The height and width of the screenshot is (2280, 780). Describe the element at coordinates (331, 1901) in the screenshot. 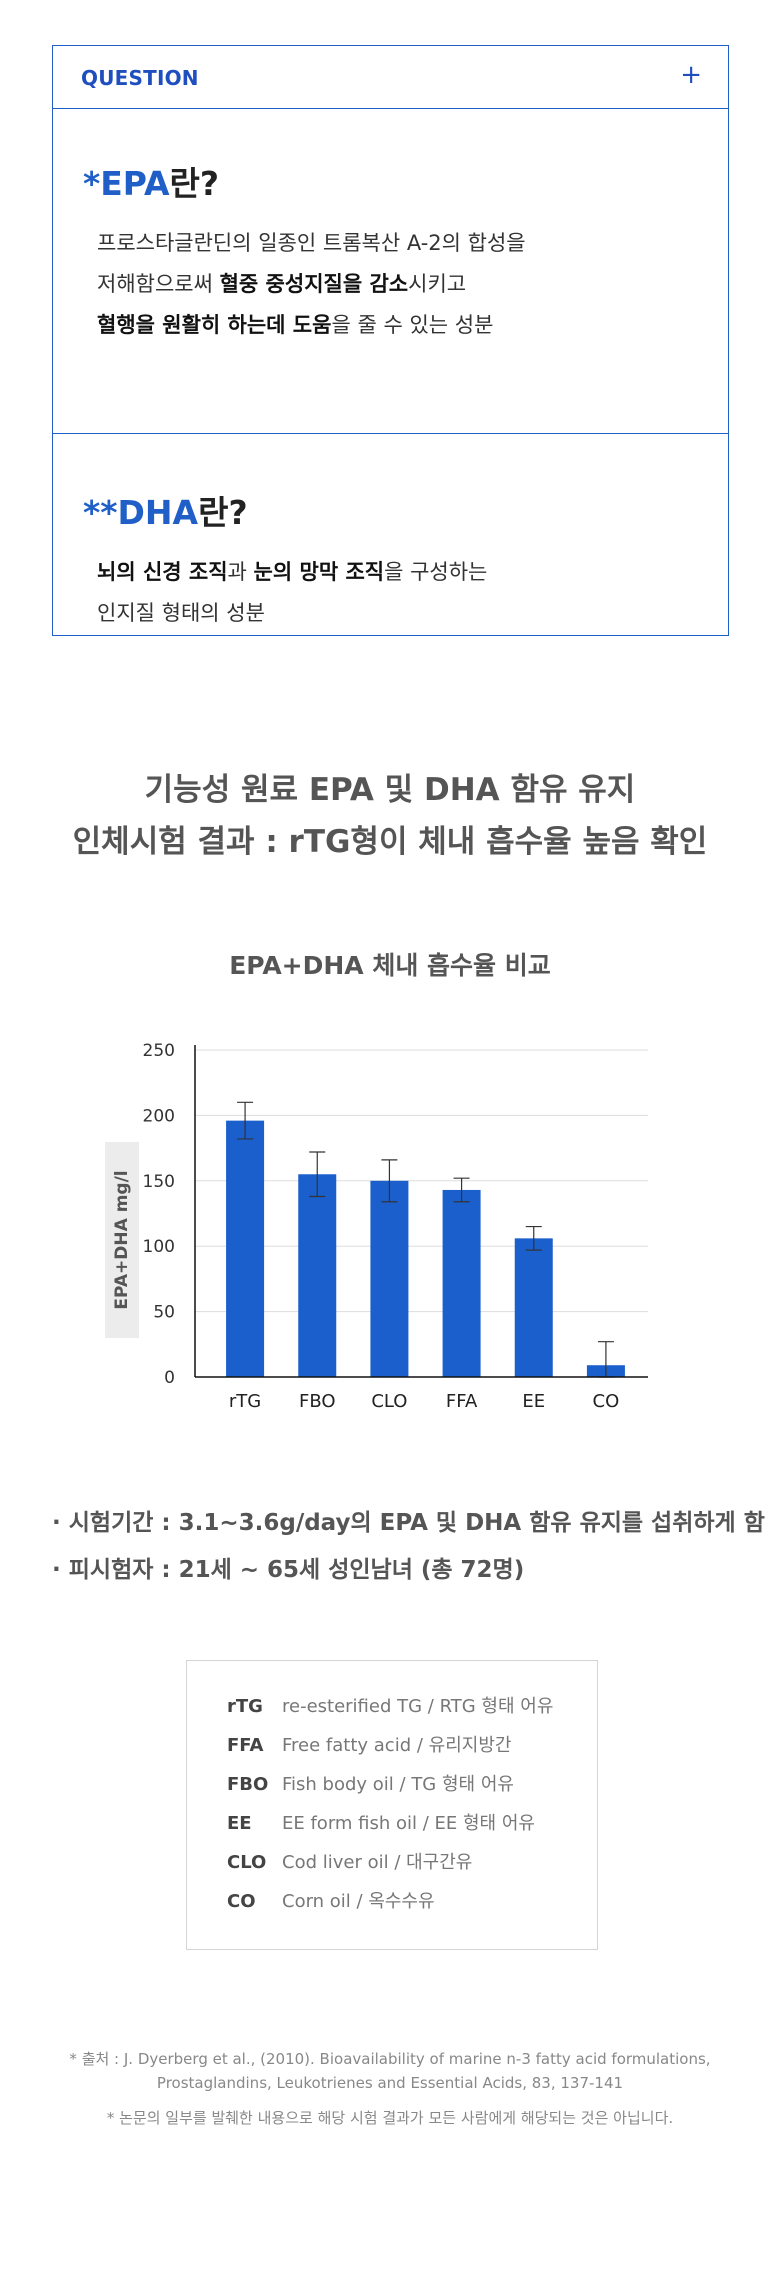

I see `legend-row: CO Corn oil / 옥수수유` at that location.